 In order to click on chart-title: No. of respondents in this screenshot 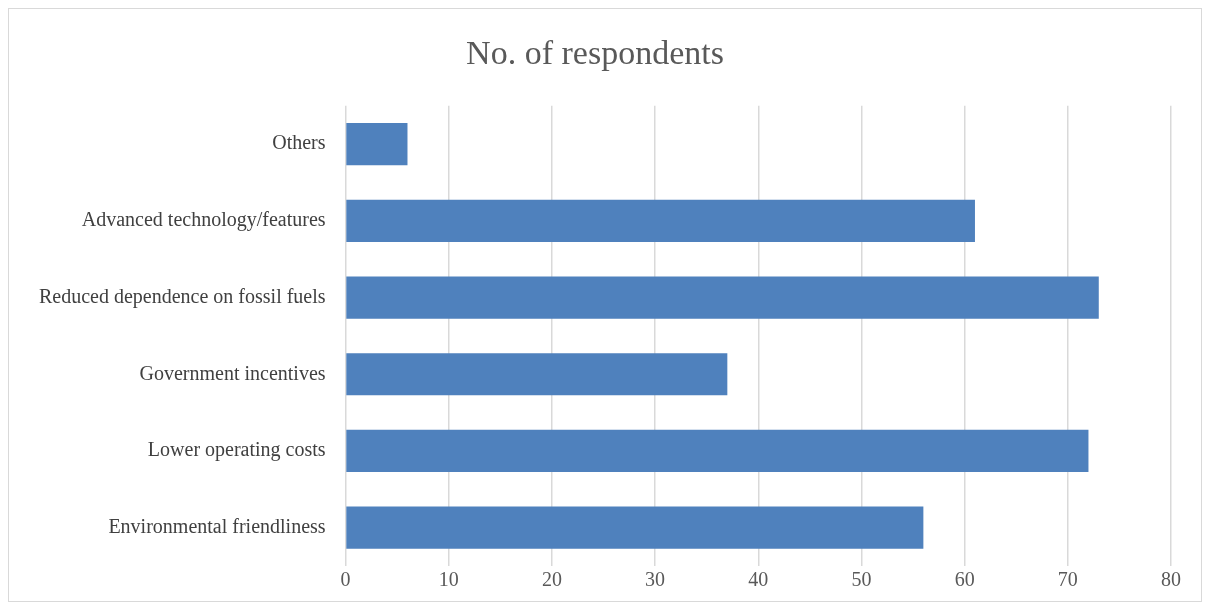, I will do `click(595, 53)`.